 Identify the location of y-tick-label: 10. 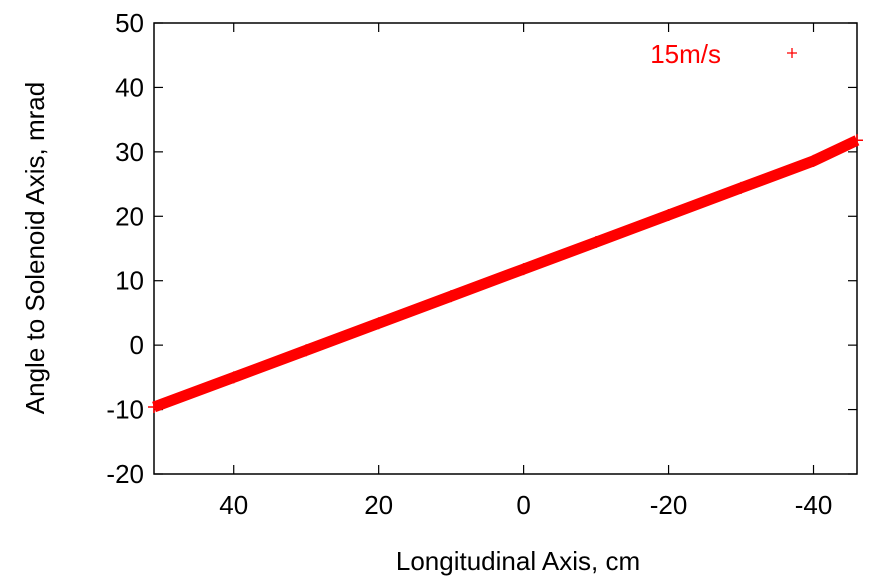
(129, 281).